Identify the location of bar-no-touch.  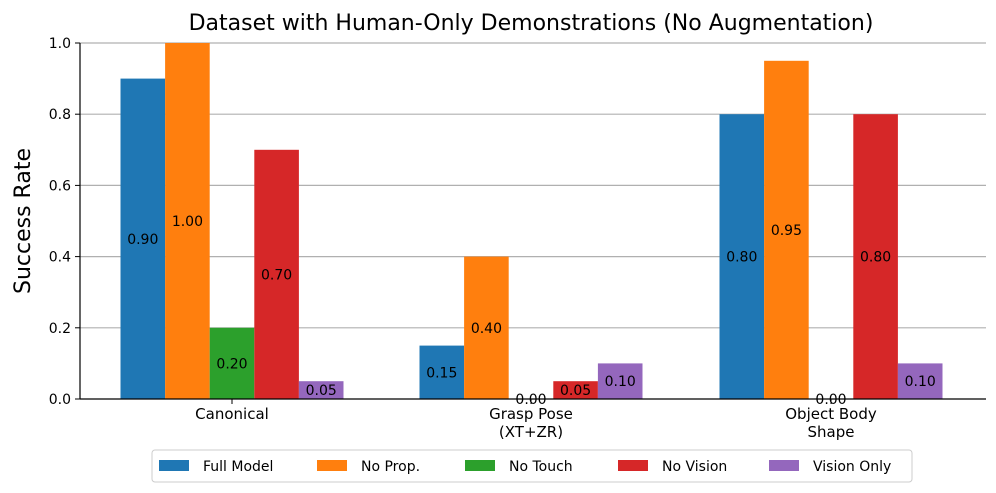
(232, 363).